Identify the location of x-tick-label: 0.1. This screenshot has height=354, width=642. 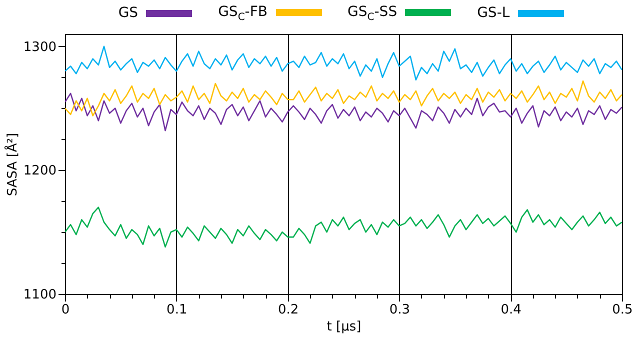
(177, 310).